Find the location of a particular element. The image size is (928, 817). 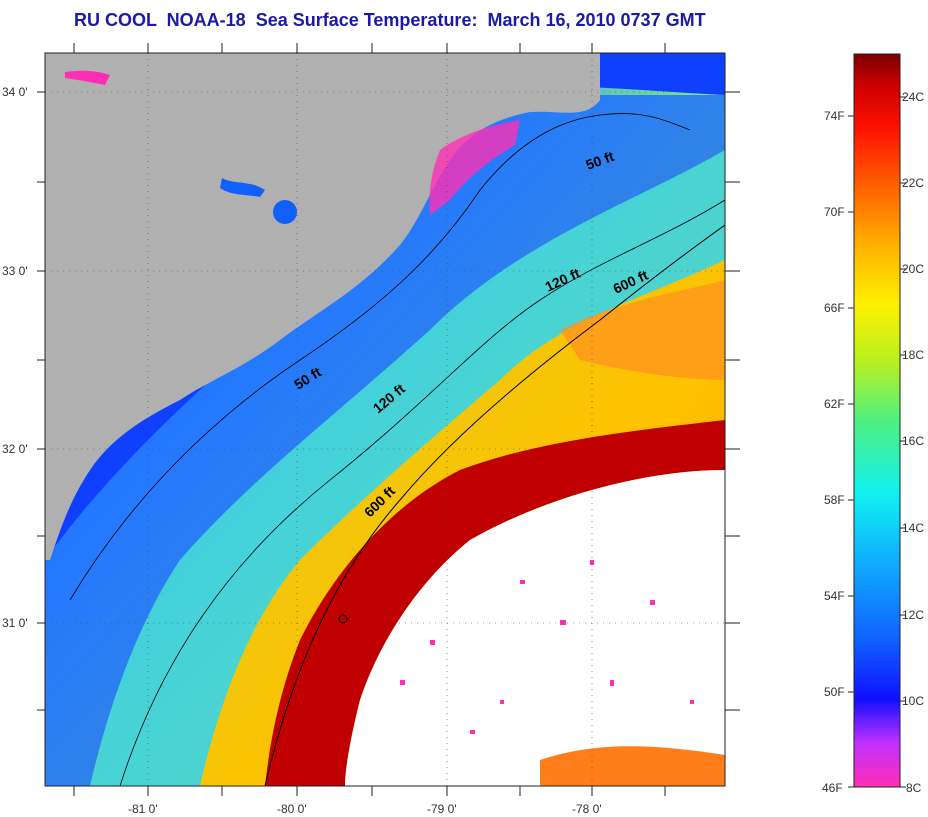

lon-label-80: -80 0' is located at coordinates (292, 809).